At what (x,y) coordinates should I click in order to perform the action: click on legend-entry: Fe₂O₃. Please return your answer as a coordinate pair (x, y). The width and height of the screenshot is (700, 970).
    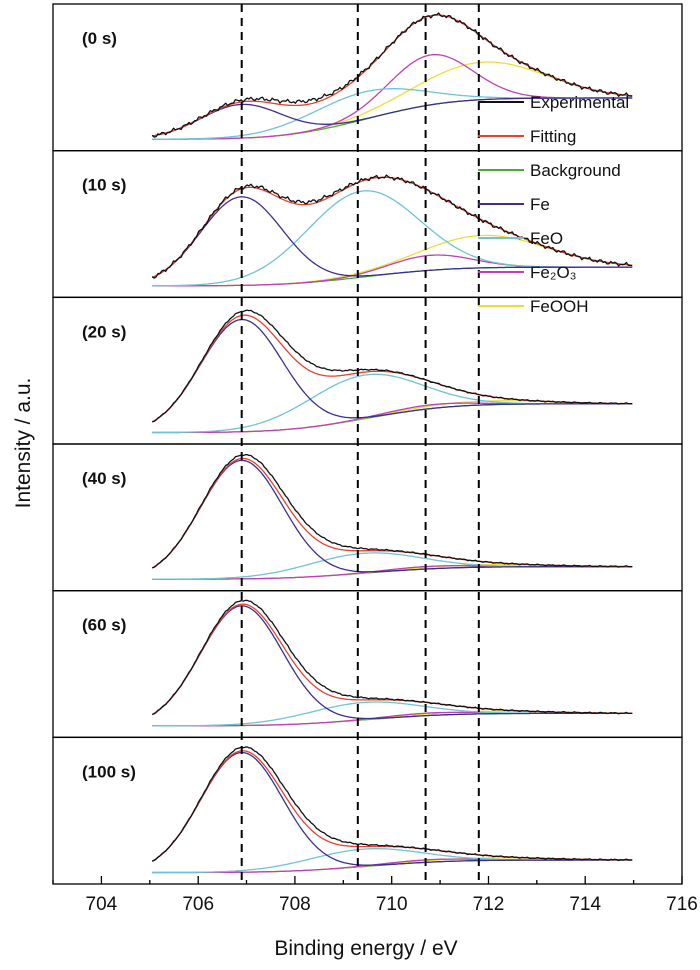
    Looking at the image, I should click on (527, 272).